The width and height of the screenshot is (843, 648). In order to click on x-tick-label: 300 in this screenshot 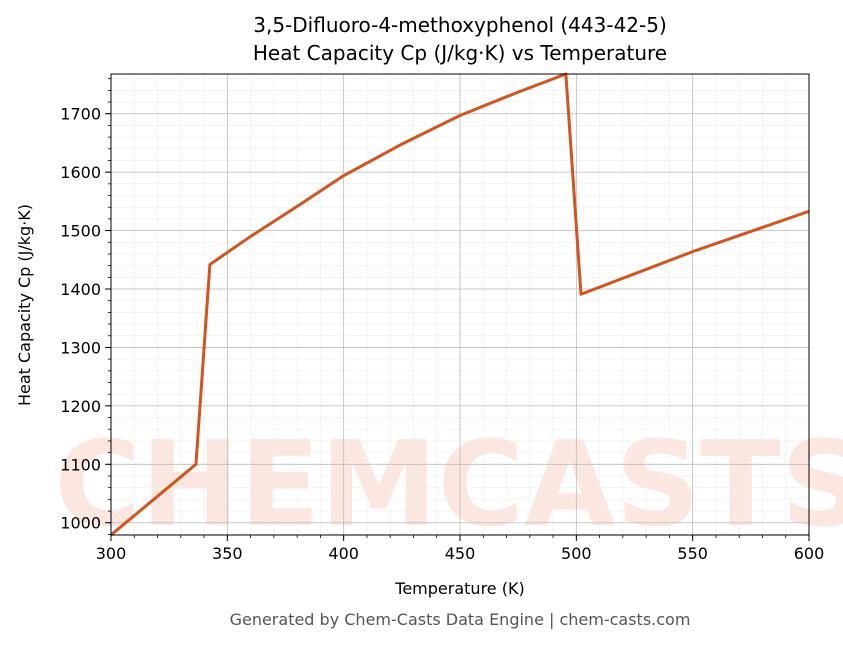, I will do `click(111, 553)`.